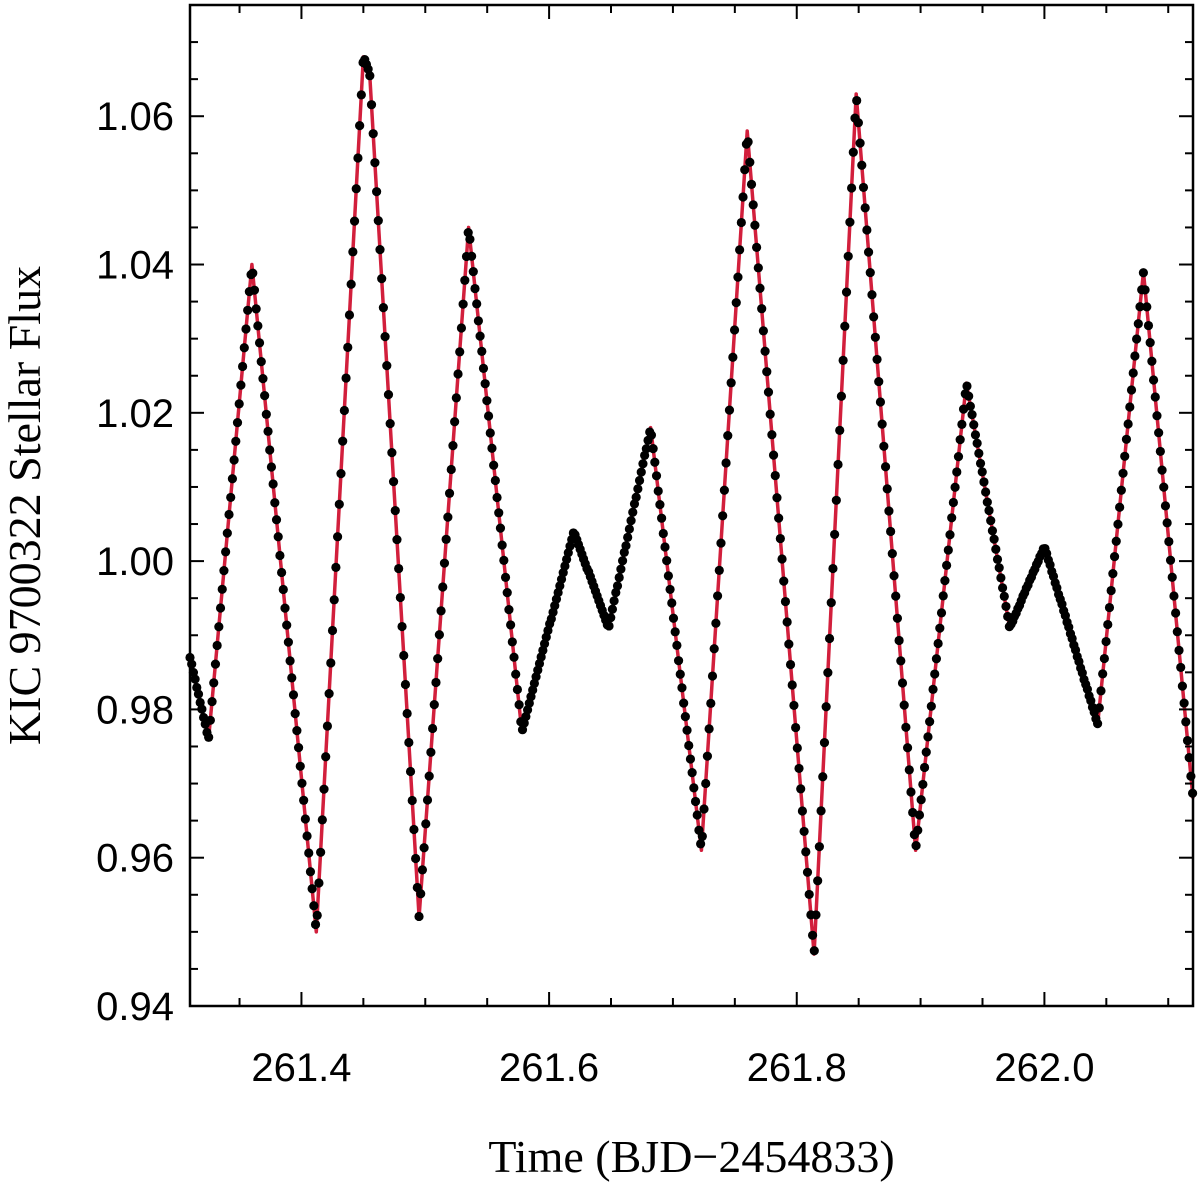  Describe the element at coordinates (135, 562) in the screenshot. I see `y-tick-label: 1.00` at that location.